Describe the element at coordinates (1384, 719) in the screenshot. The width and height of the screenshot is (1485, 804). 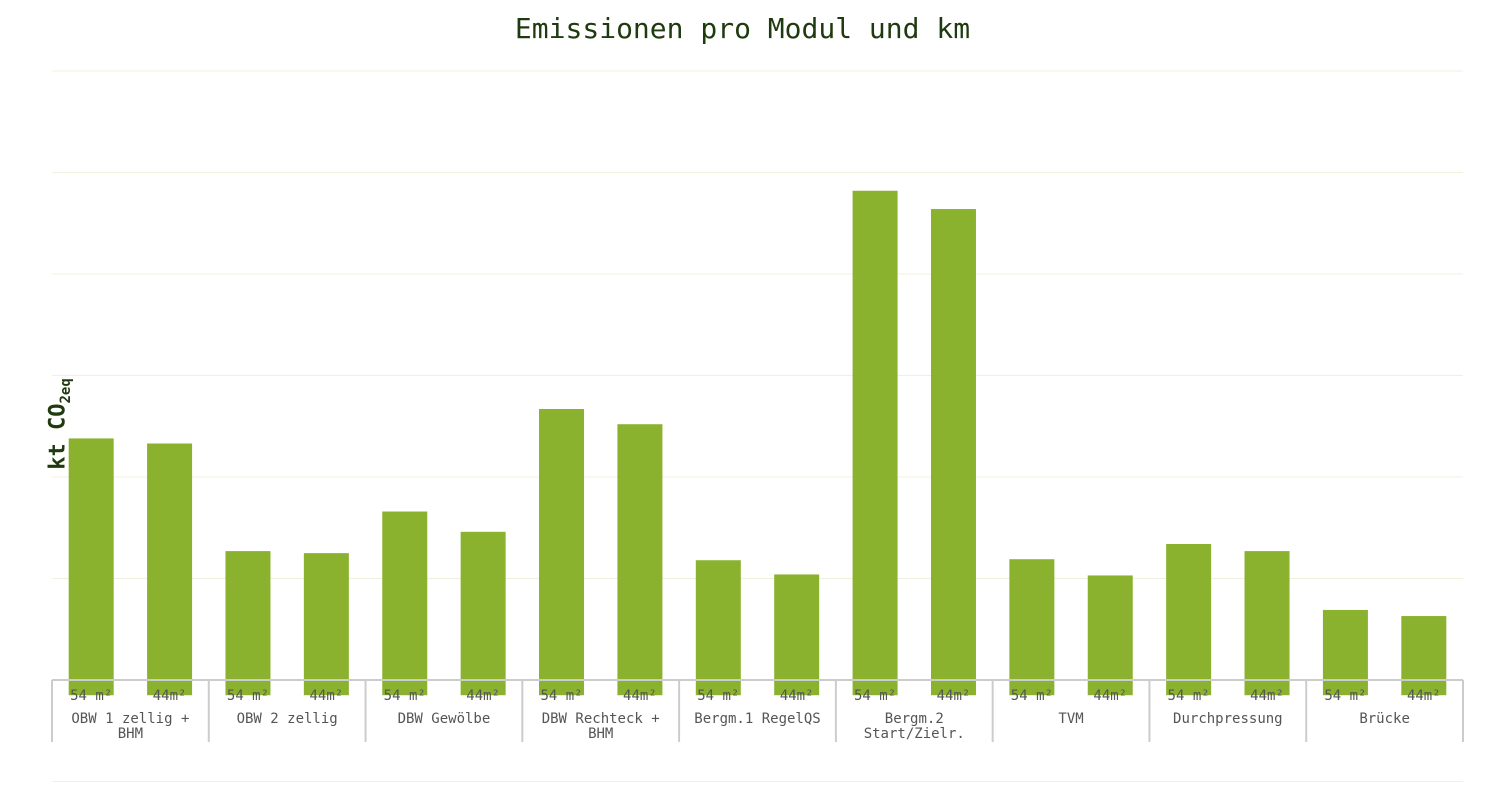
I see `category-label: Brücke` at that location.